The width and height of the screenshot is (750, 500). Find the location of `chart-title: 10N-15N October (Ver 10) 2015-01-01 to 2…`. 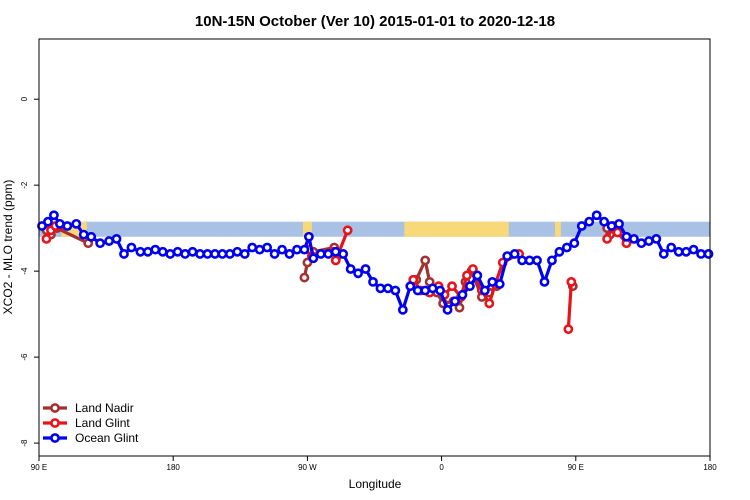

chart-title: 10N-15N October (Ver 10) 2015-01-01 to 2… is located at coordinates (375, 21).